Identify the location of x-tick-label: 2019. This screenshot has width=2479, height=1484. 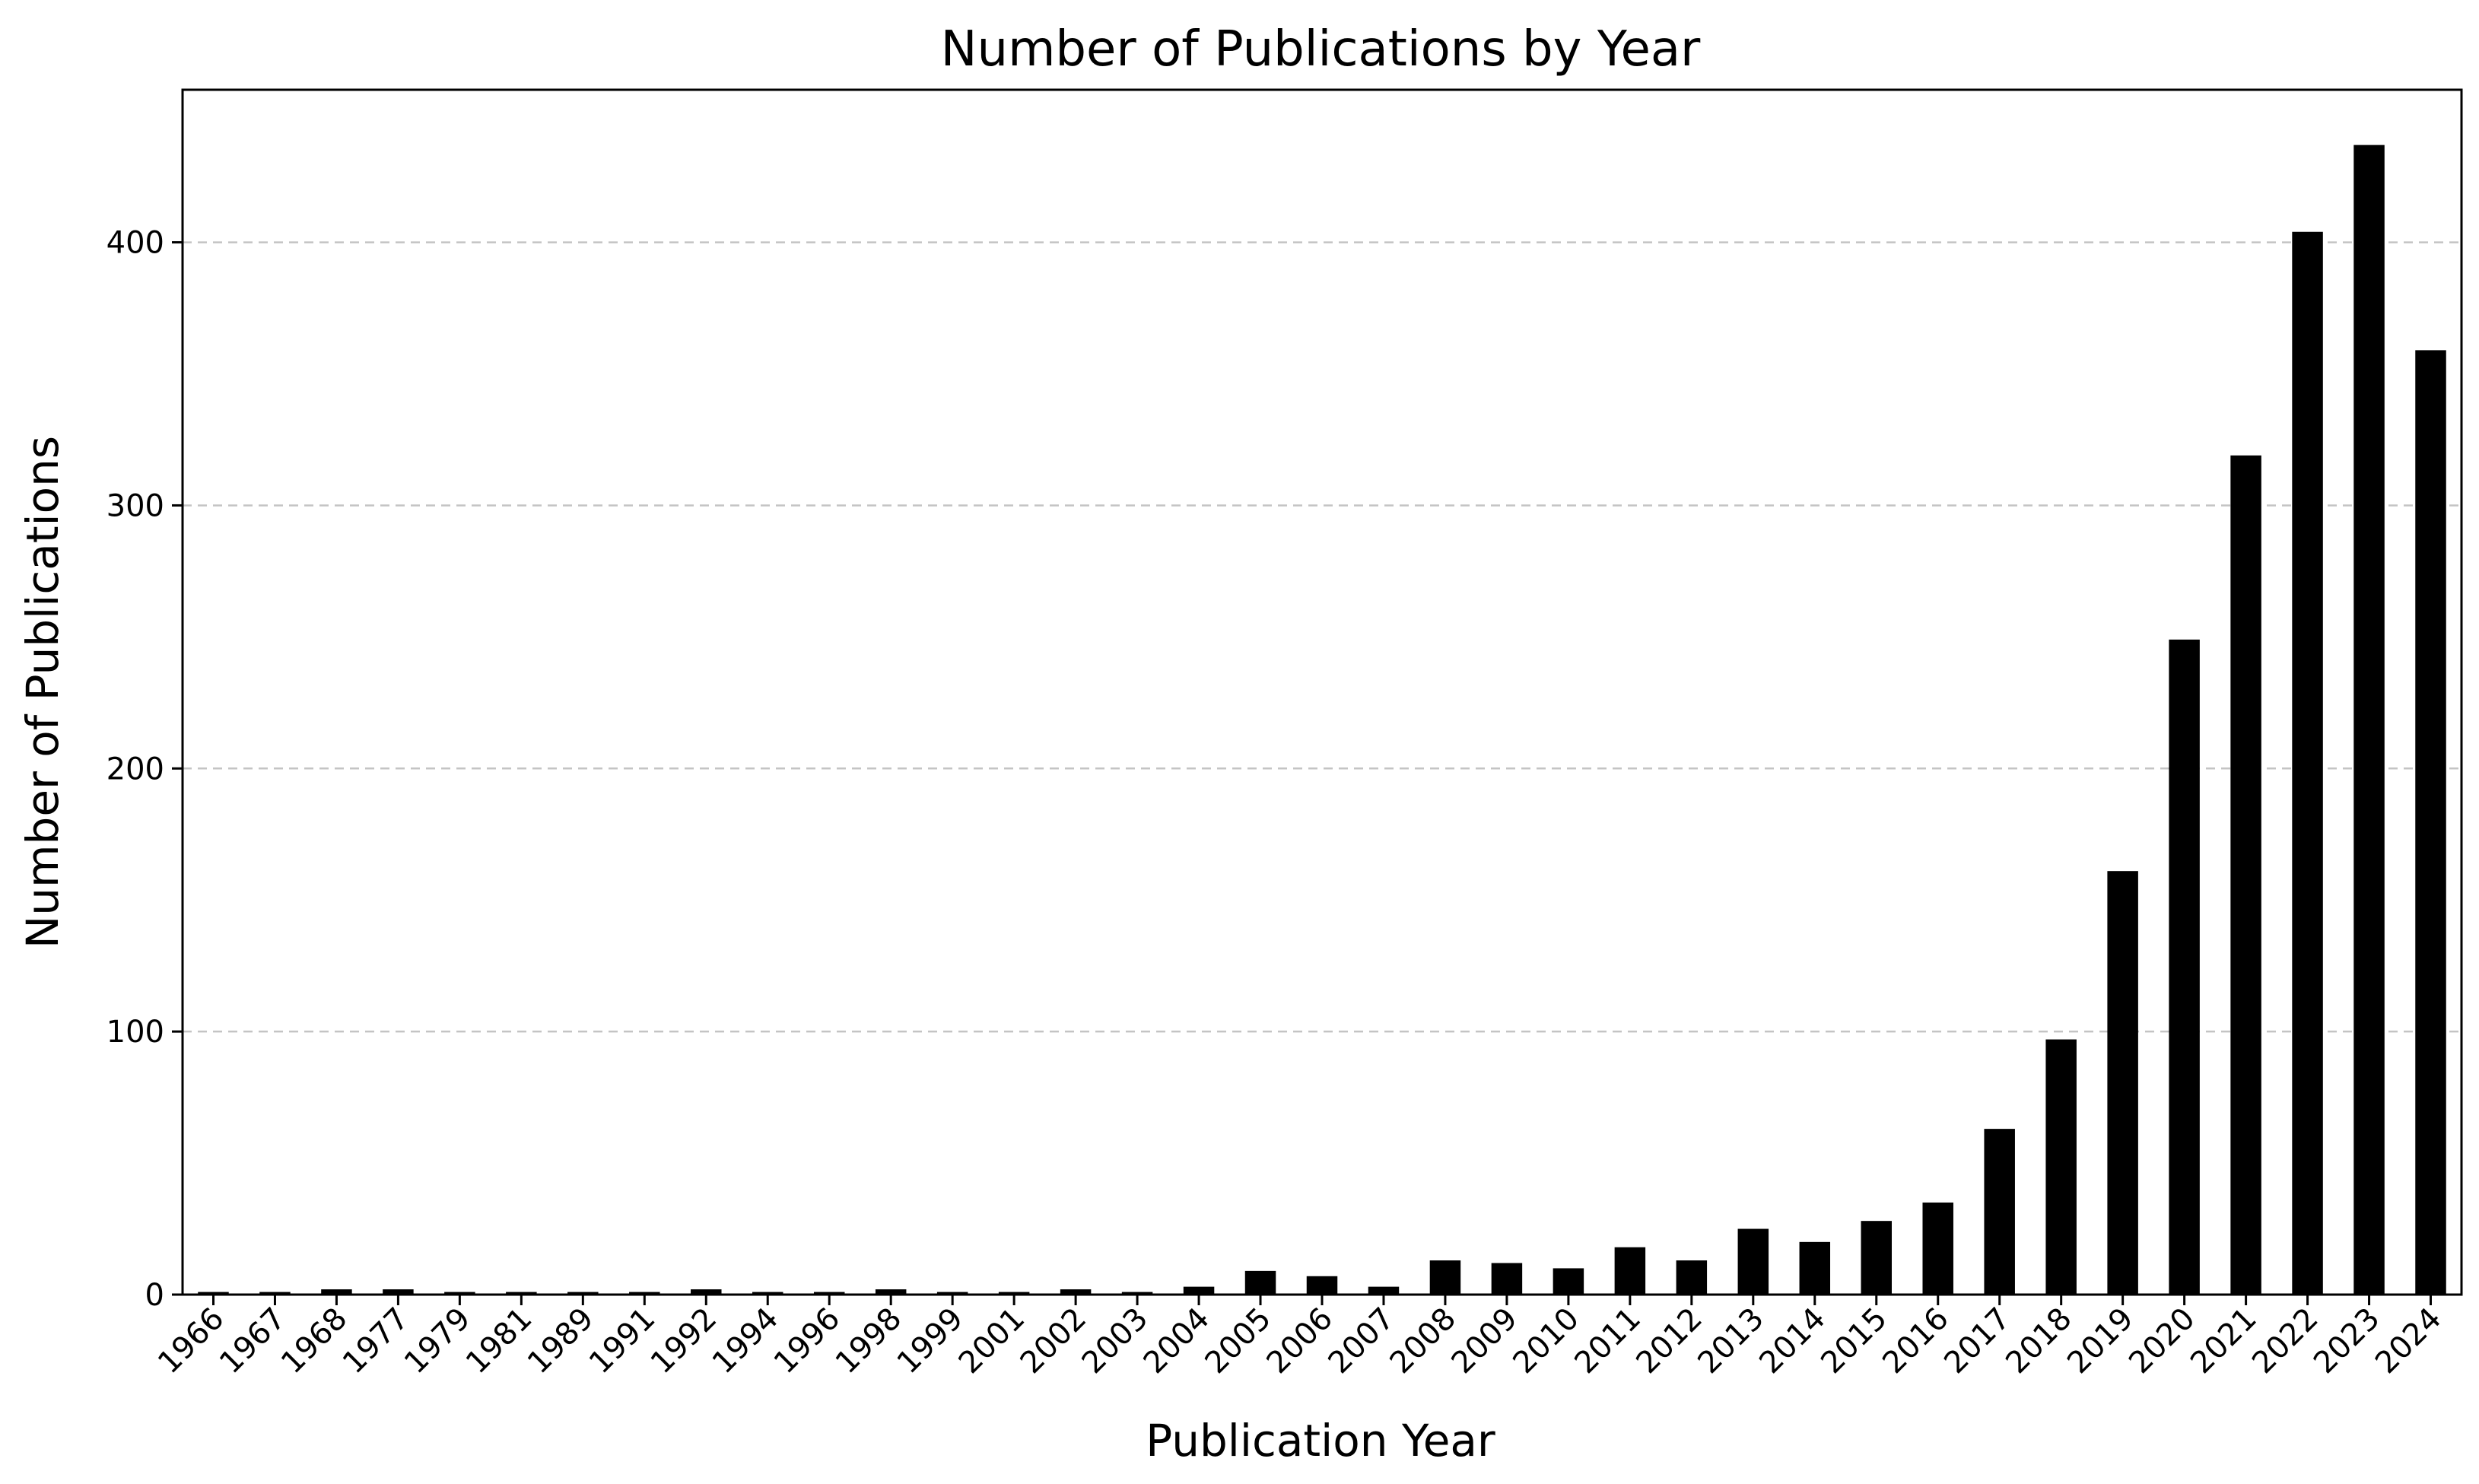
(2101, 1341).